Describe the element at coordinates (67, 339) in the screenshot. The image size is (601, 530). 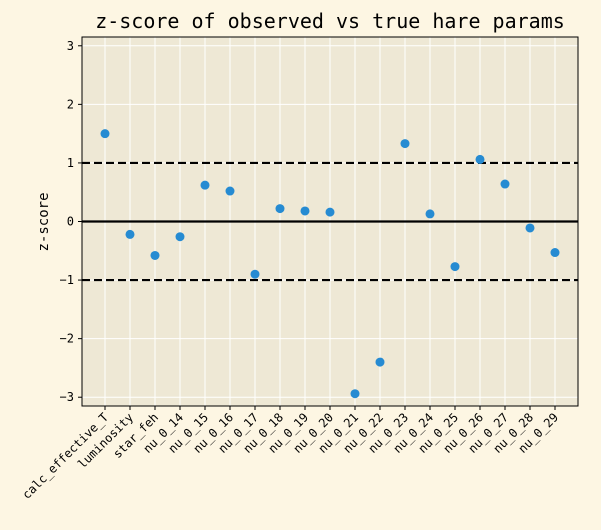
I see `y-tick-label: −2` at that location.